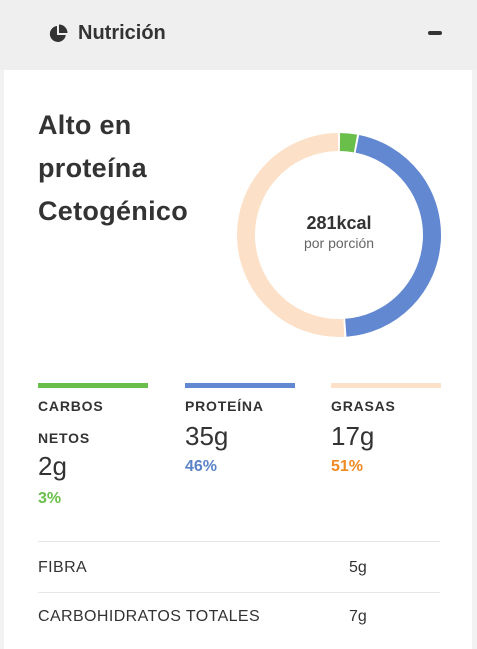 The width and height of the screenshot is (477, 649). What do you see at coordinates (339, 243) in the screenshot?
I see `calories-label: por porción` at bounding box center [339, 243].